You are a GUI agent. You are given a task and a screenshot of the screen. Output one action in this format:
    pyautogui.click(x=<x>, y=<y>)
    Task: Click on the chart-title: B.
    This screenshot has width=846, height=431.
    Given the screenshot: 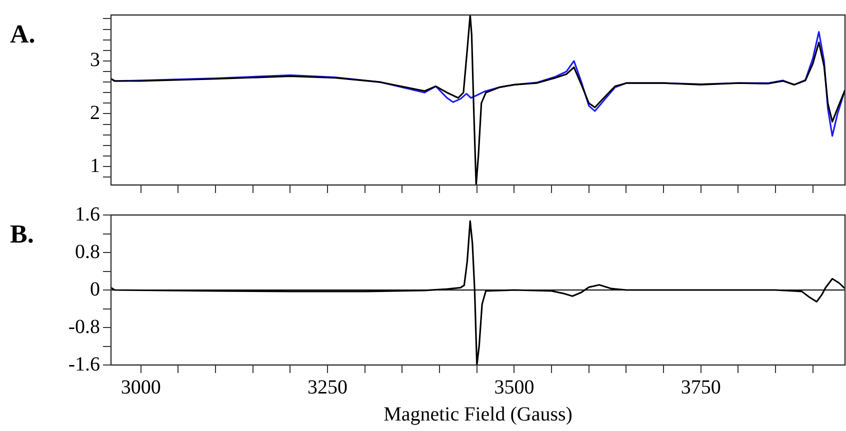 What is the action you would take?
    pyautogui.click(x=22, y=234)
    